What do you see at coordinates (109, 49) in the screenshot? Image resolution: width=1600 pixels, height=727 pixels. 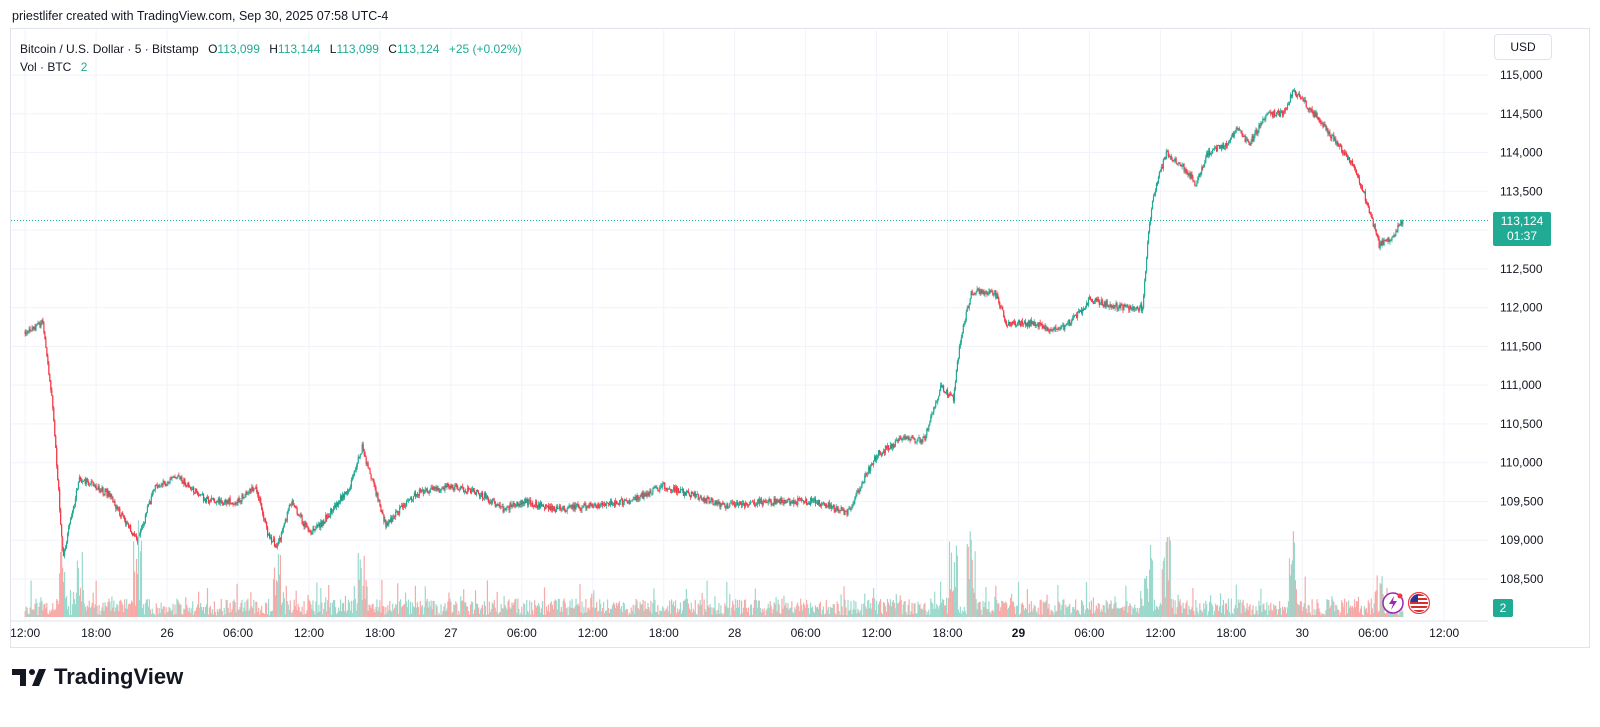 I see `symbol-description: Bitcoin / U.S. Dollar · 5 · Bitstamp` at bounding box center [109, 49].